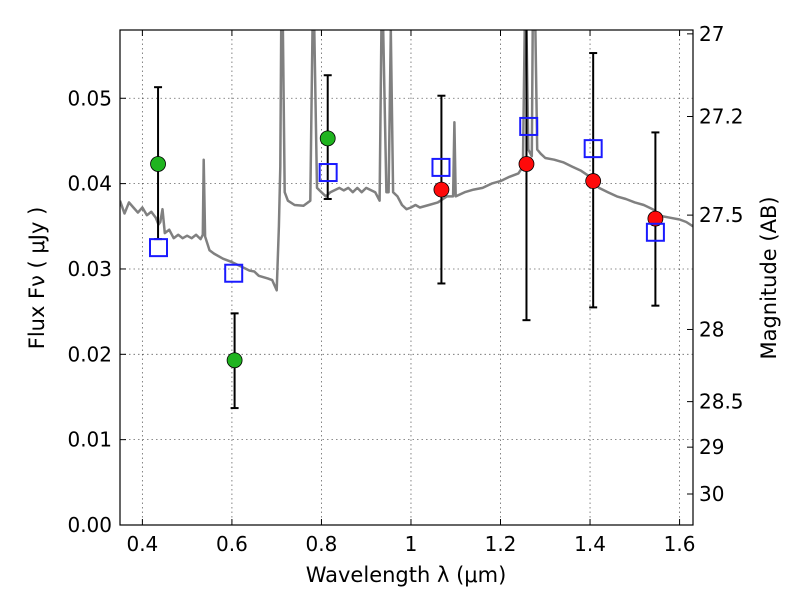 The image size is (800, 600). Describe the element at coordinates (411, 544) in the screenshot. I see `x-tick-label: 1` at that location.